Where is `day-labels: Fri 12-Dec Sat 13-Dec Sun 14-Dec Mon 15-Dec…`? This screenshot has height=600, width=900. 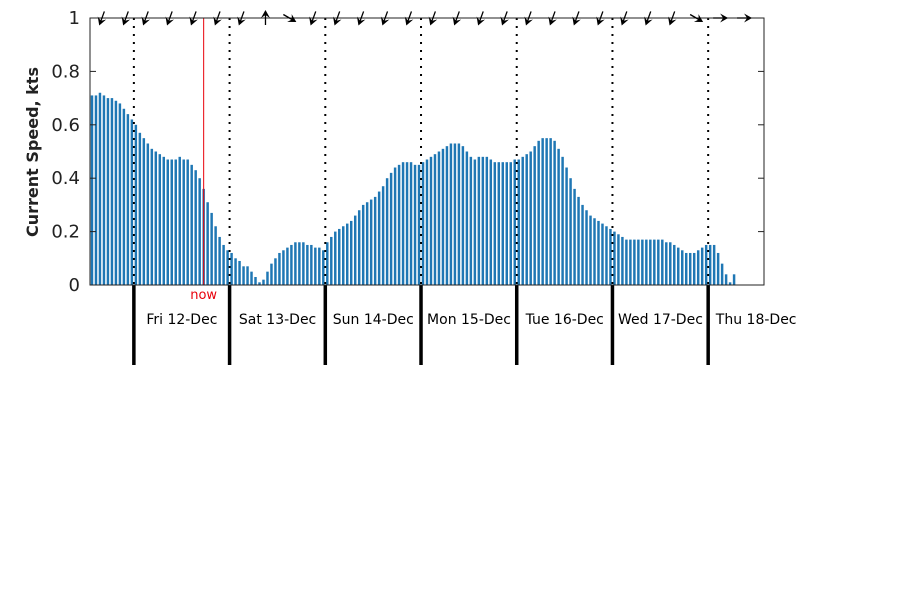 day-labels: Fri 12-Dec Sat 13-Dec Sun 14-Dec Mon 15-Dec… is located at coordinates (471, 320).